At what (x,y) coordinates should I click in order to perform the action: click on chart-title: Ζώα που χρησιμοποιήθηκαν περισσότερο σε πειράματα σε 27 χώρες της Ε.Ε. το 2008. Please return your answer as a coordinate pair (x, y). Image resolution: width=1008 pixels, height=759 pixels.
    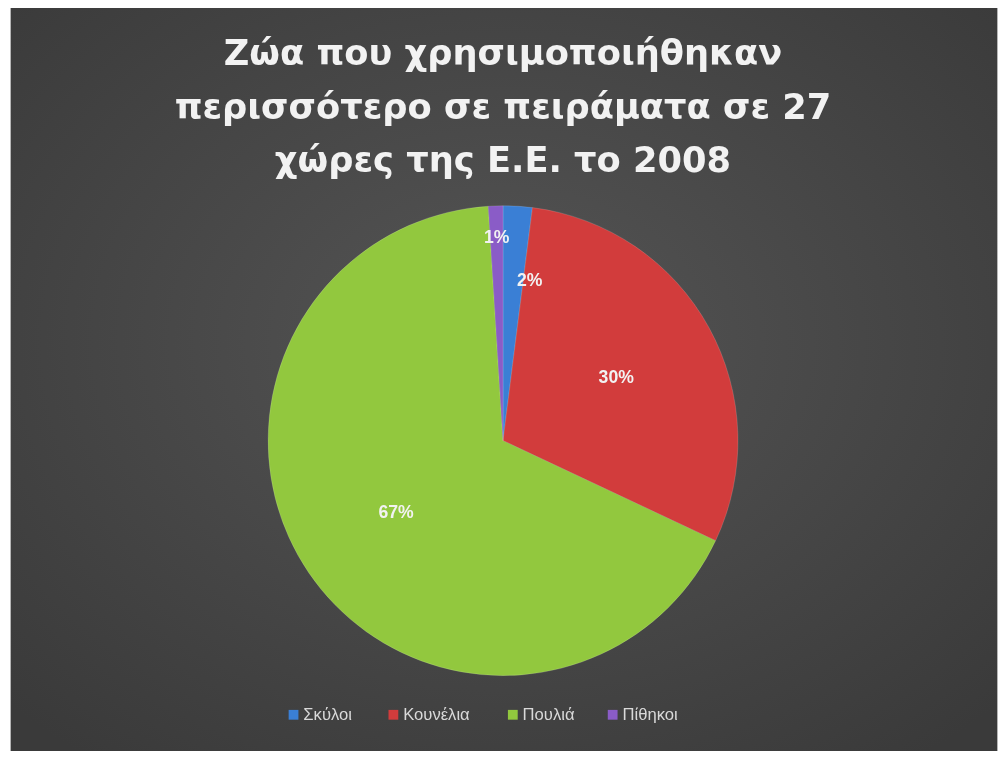
    Looking at the image, I should click on (503, 106).